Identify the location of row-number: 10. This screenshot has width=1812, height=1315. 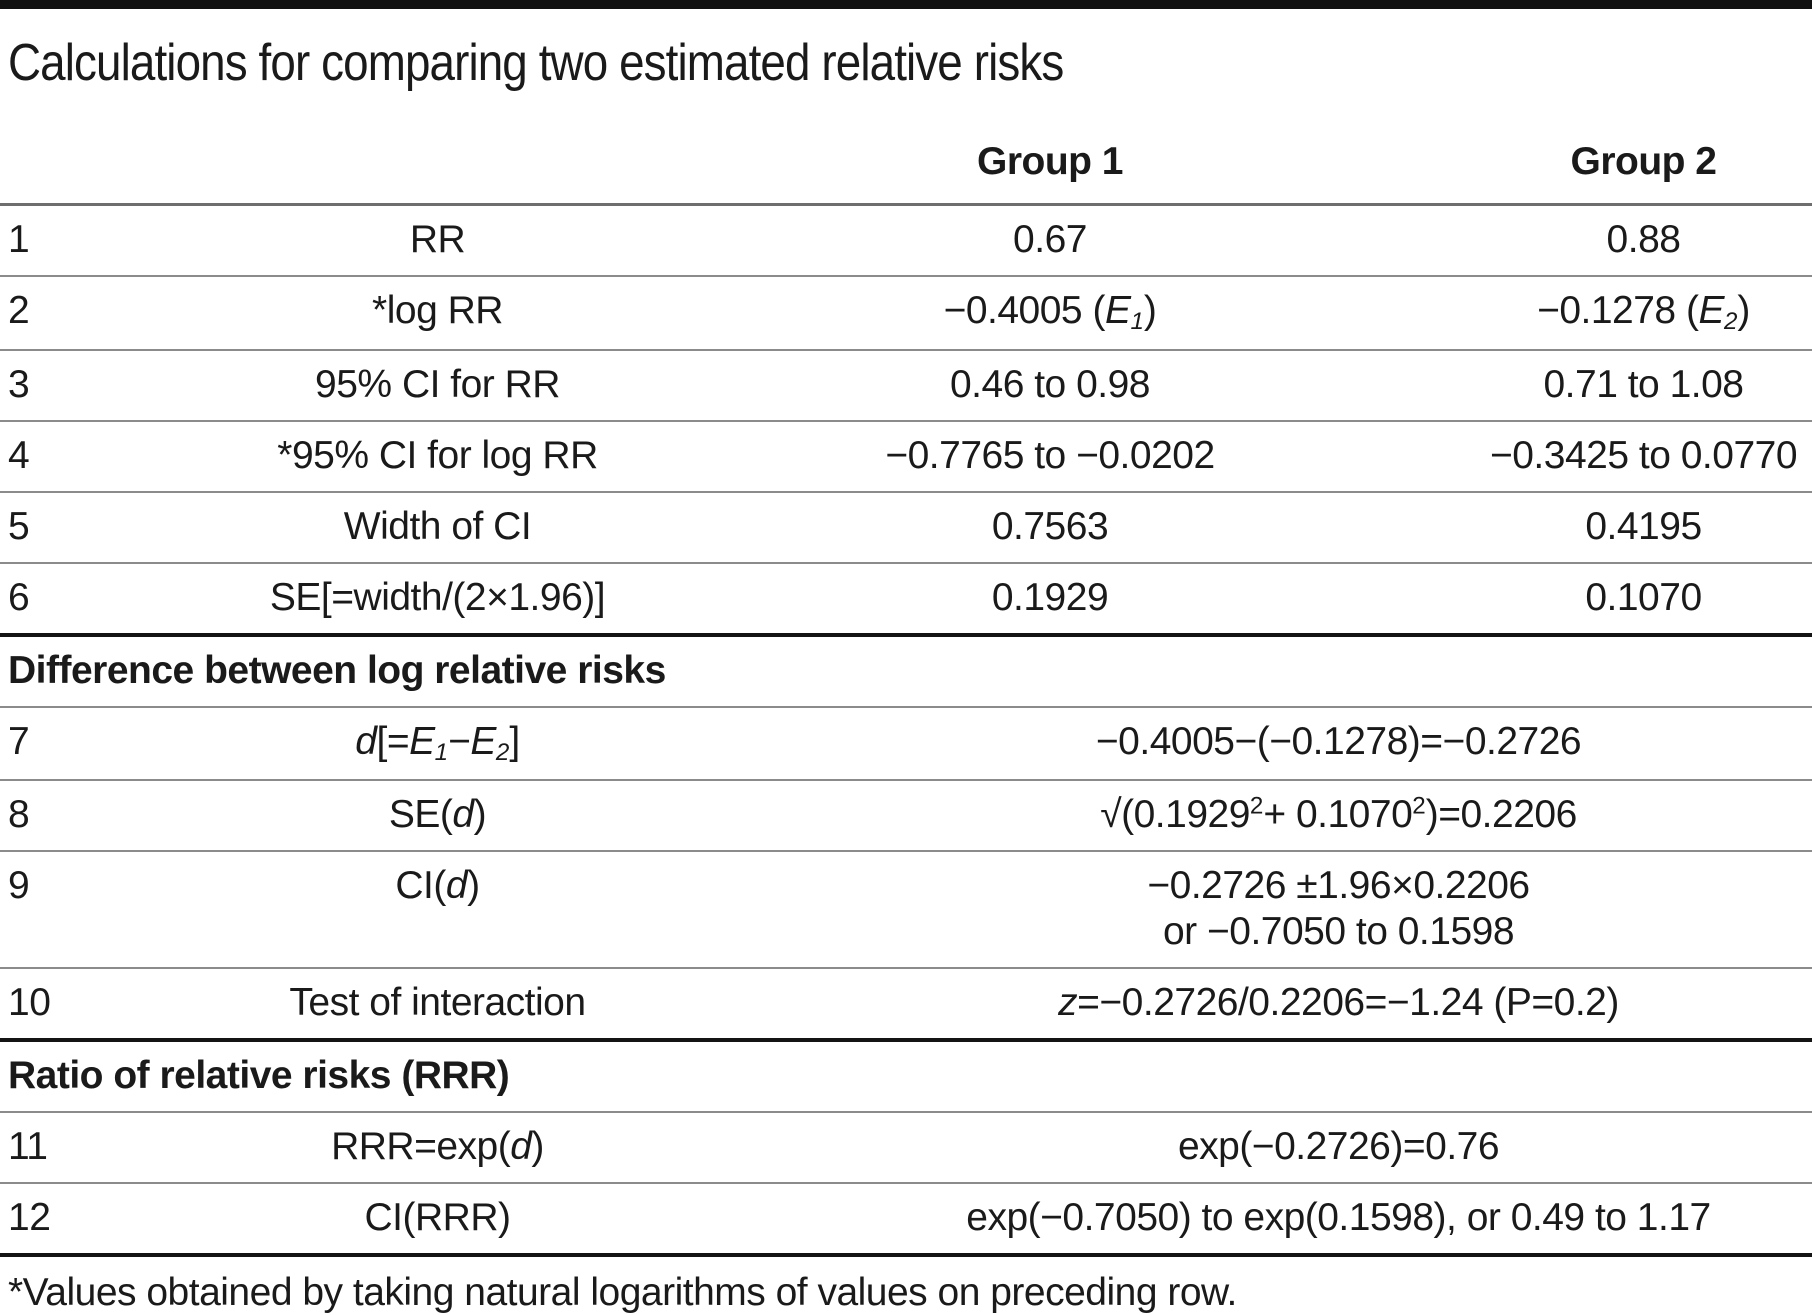
(29, 1003).